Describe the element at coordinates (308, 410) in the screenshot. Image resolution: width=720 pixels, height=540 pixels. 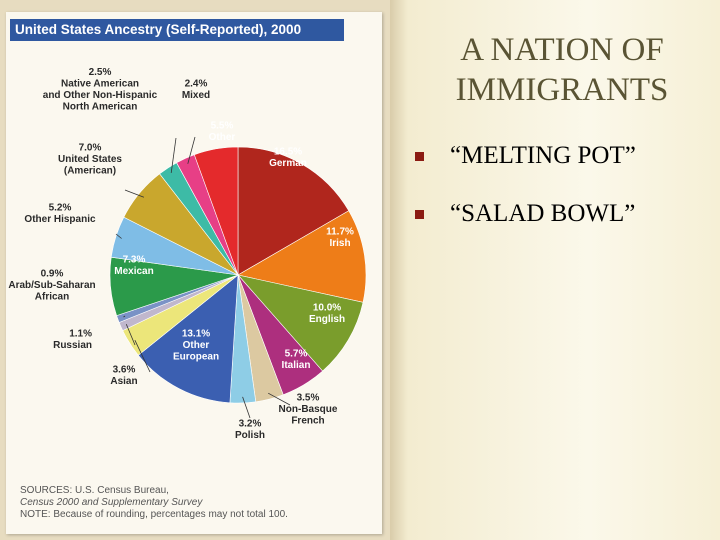
I see `slice-label: 3.5% Non-Basque French` at that location.